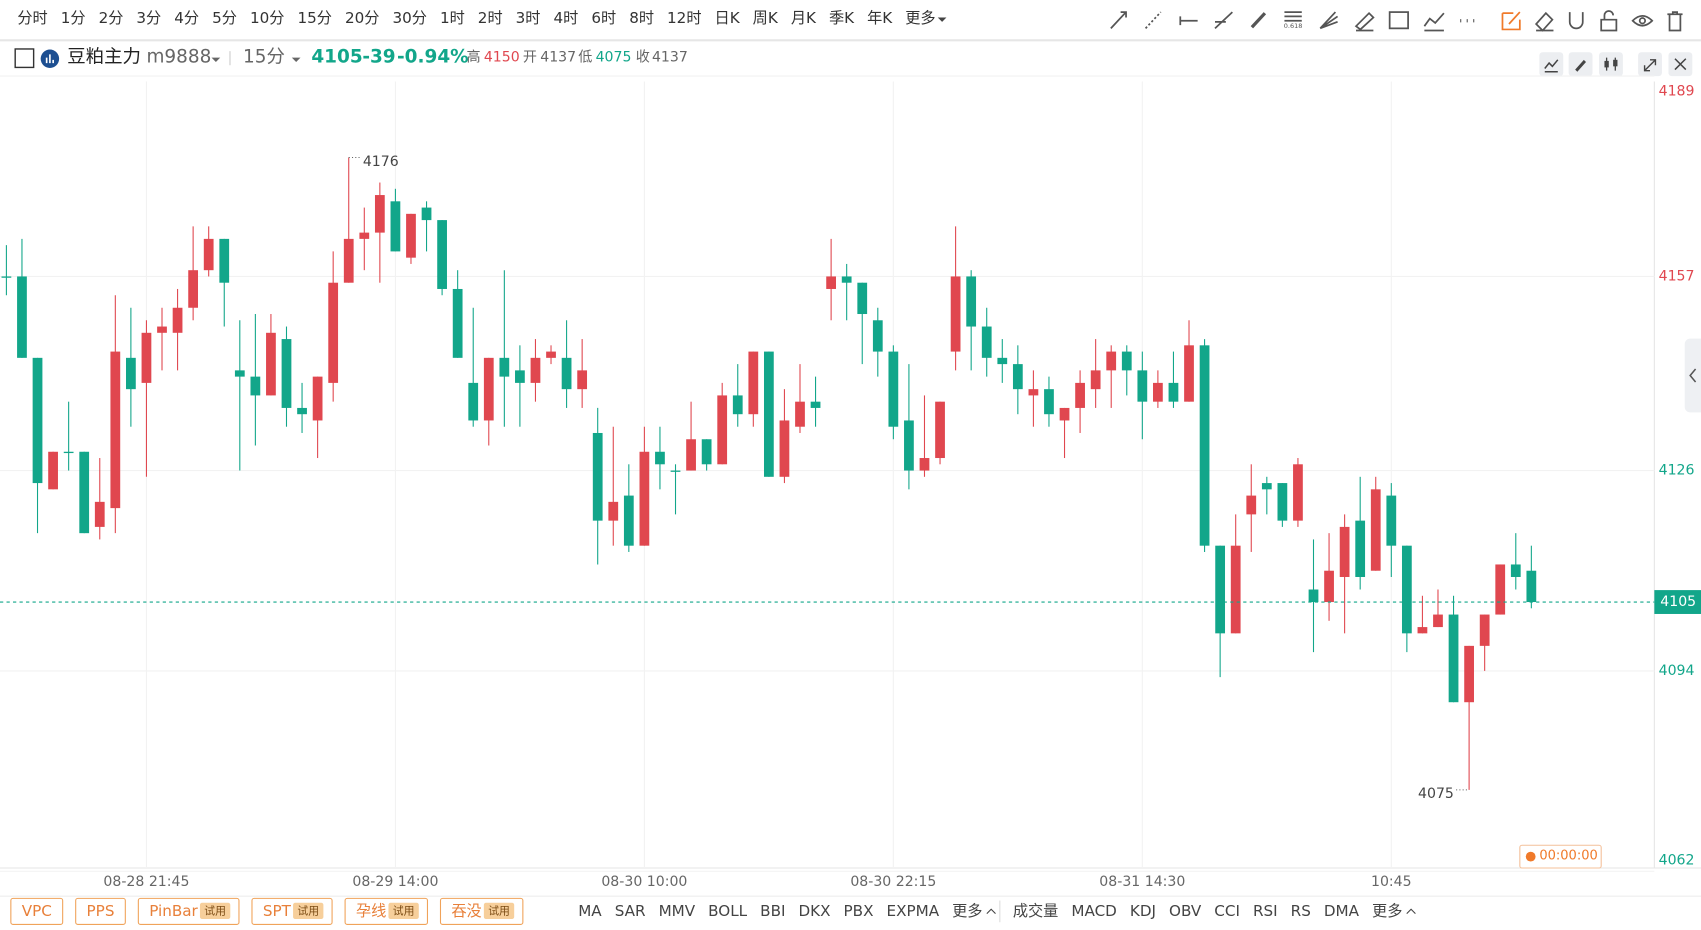 This screenshot has width=1701, height=930. I want to click on indicator-button: PBX, so click(859, 911).